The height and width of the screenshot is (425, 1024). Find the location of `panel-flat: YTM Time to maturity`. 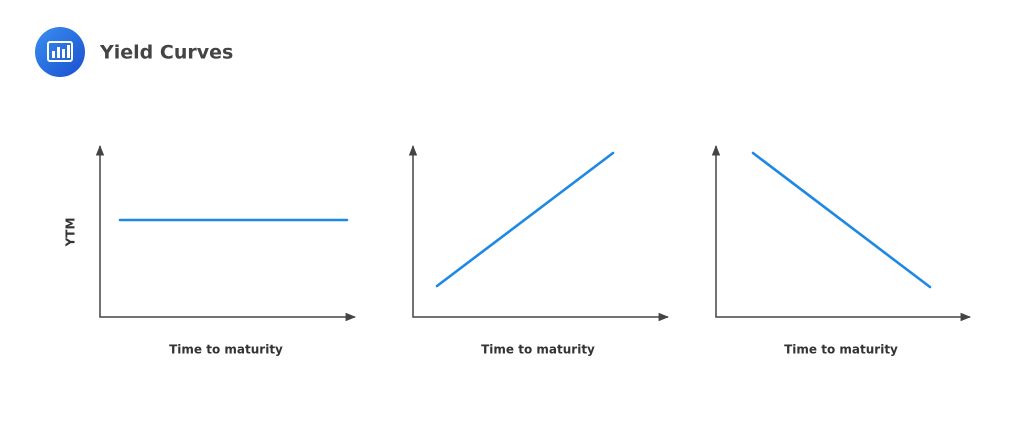

panel-flat: YTM Time to maturity is located at coordinates (210, 250).